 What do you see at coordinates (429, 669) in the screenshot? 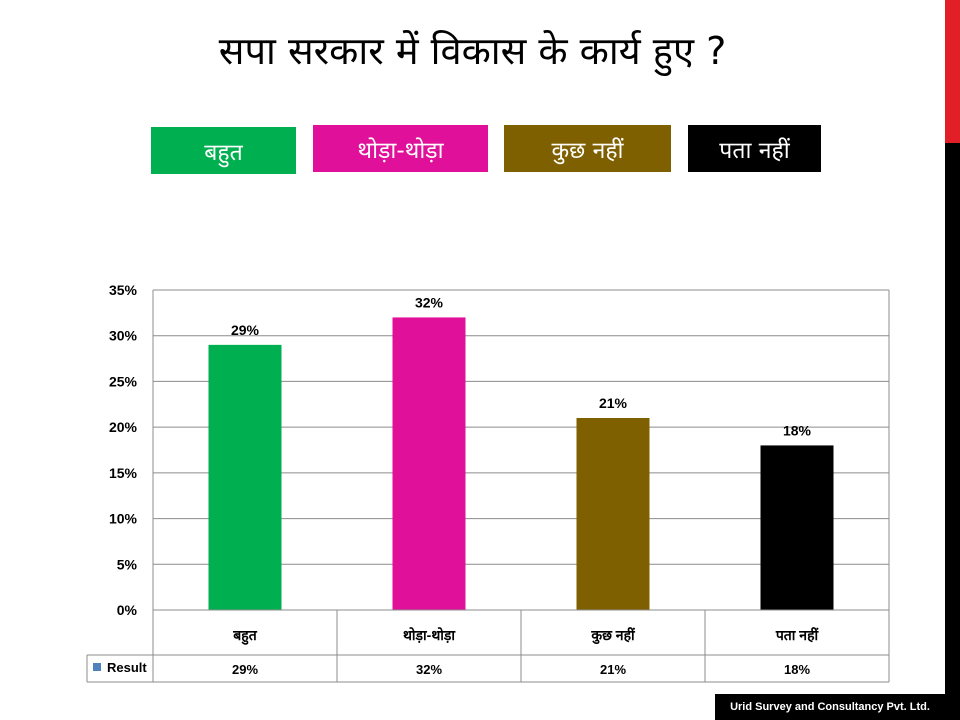
I see `table-cell: 32%` at bounding box center [429, 669].